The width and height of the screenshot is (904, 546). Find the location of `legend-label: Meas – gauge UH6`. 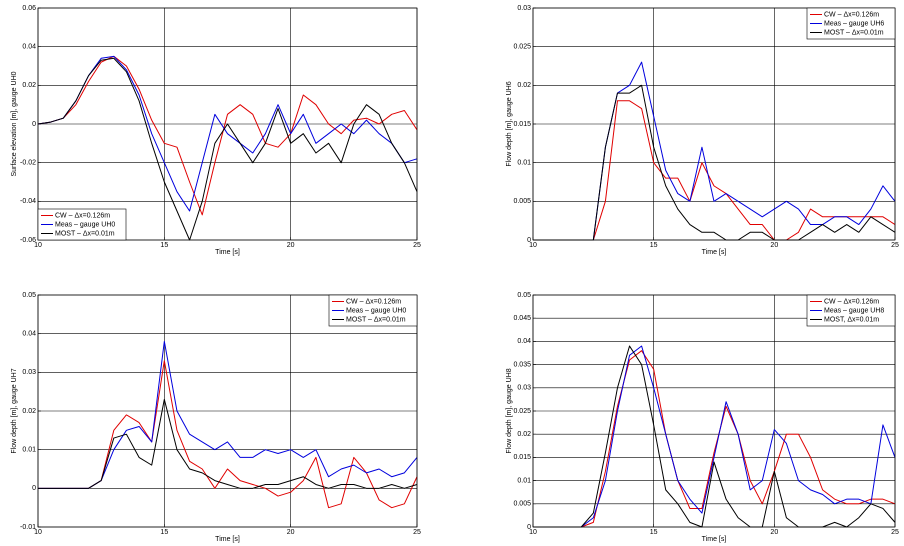

legend-label: Meas – gauge UH6 is located at coordinates (854, 23).